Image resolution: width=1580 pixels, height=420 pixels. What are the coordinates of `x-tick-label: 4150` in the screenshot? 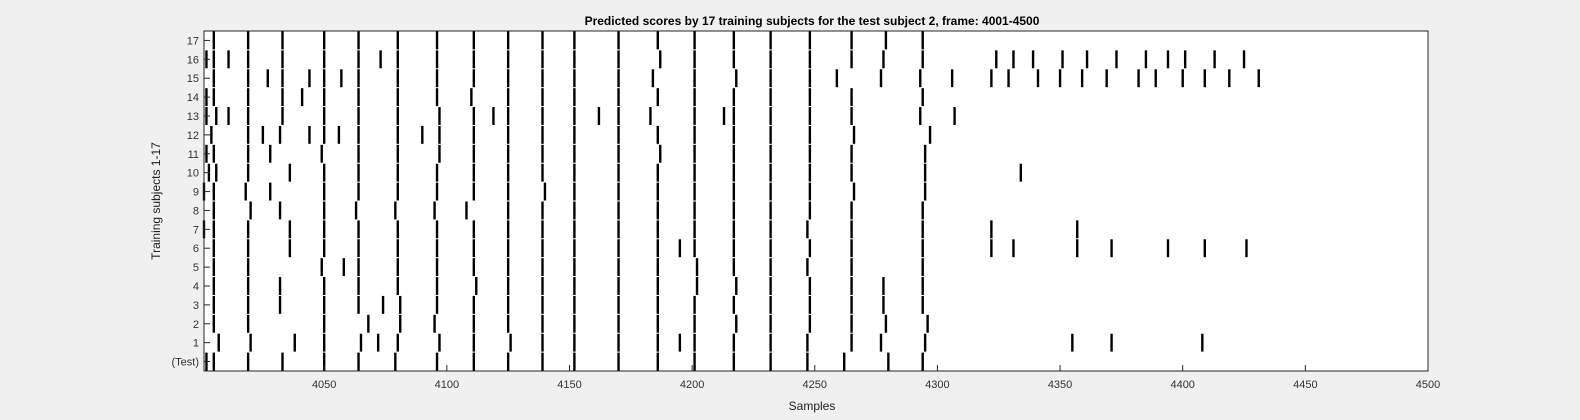 It's located at (569, 385).